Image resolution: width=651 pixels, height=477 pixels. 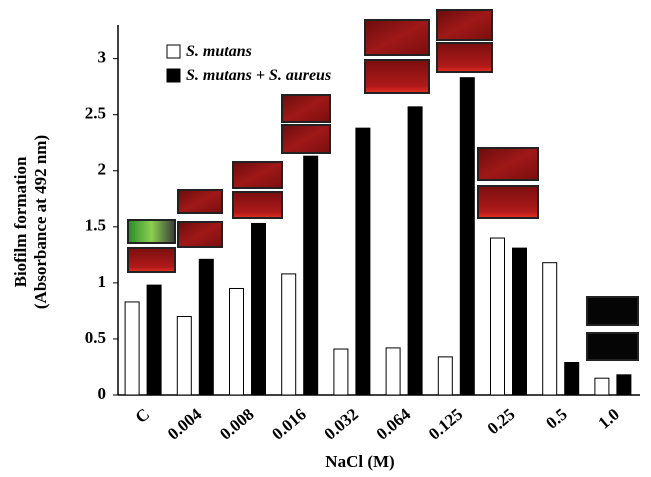 What do you see at coordinates (359, 461) in the screenshot?
I see `x-axis-label: NaCl (M)` at bounding box center [359, 461].